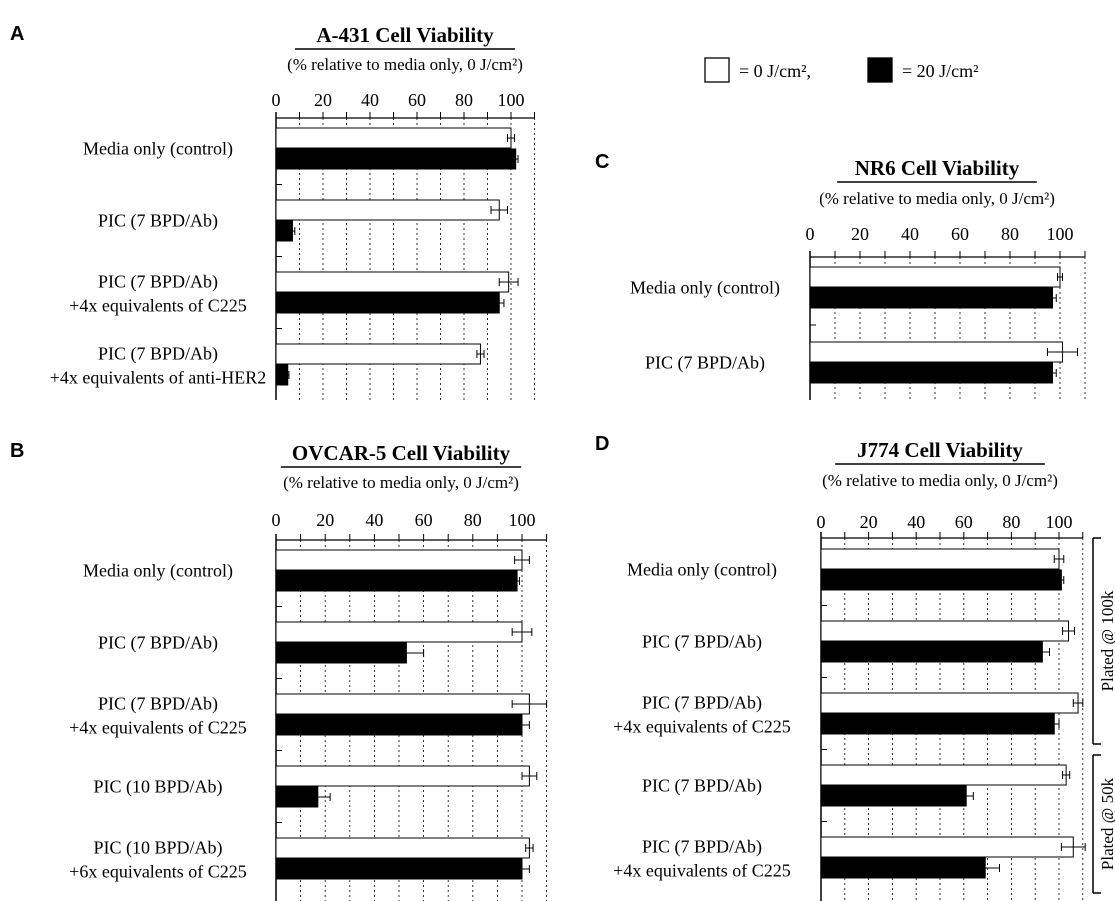  I want to click on legend-swatch-0-jcm2, so click(717, 70).